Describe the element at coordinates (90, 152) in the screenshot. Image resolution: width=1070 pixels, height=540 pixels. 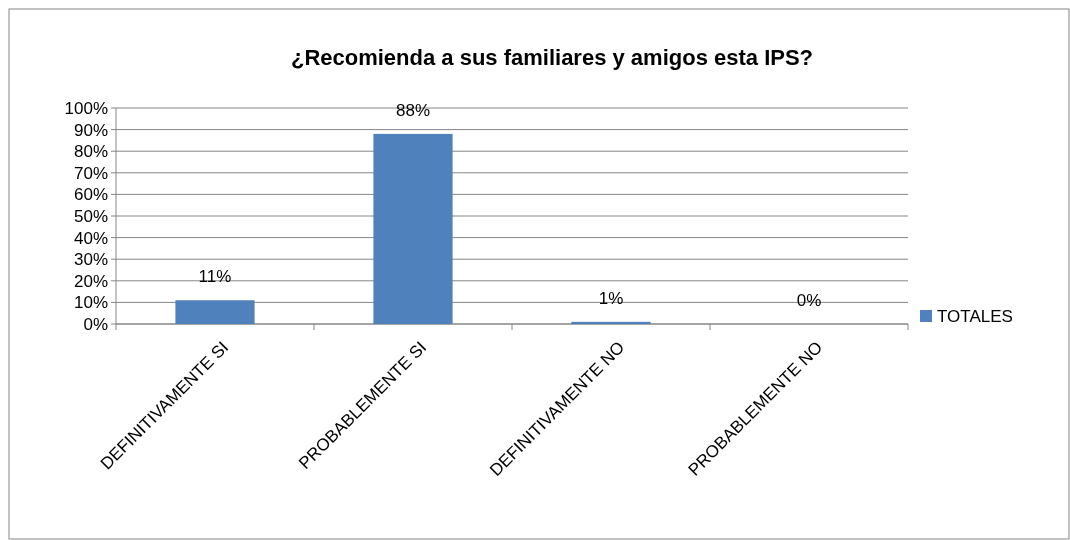
I see `y-tick-label: 80%` at that location.